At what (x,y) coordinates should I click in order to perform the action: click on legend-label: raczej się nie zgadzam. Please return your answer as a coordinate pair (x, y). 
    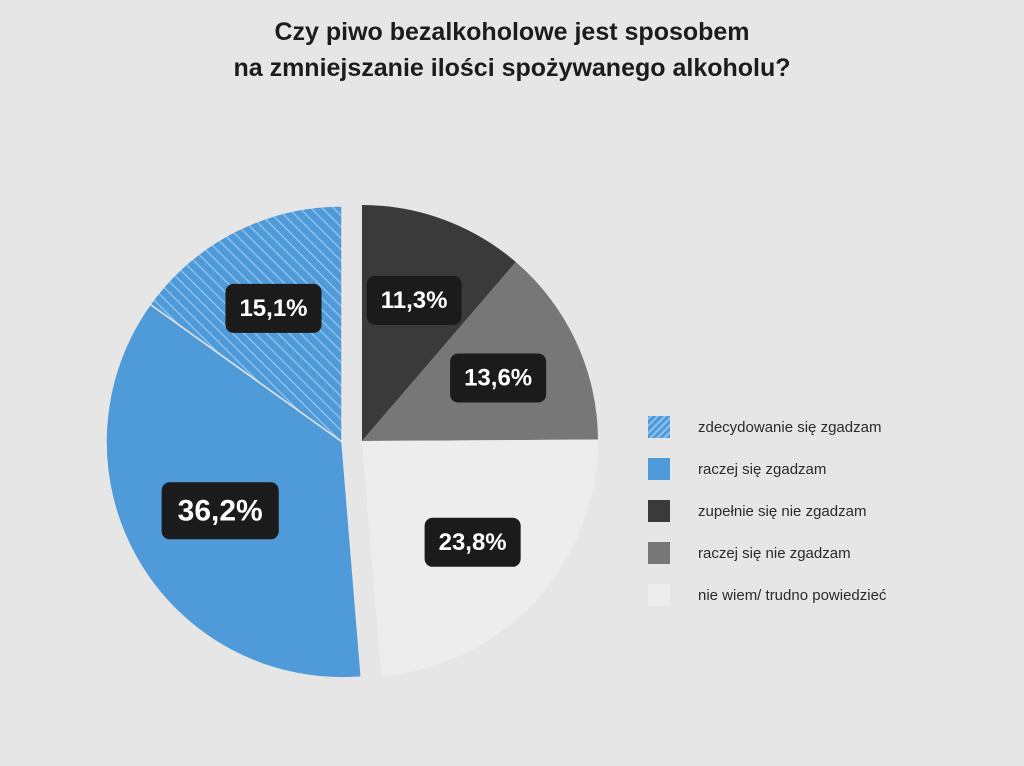
    Looking at the image, I should click on (774, 553).